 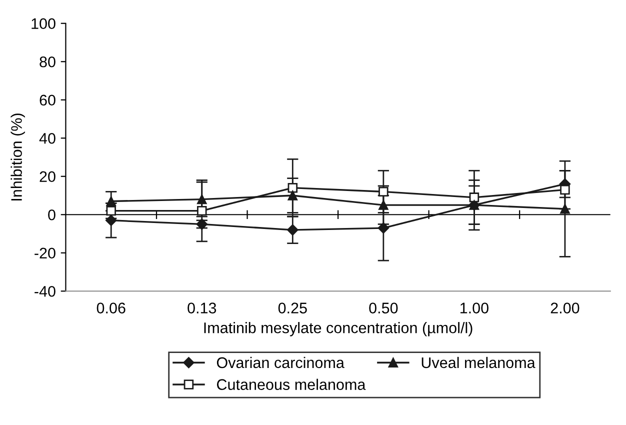 What do you see at coordinates (48, 176) in the screenshot?
I see `y-tick-label: 20` at bounding box center [48, 176].